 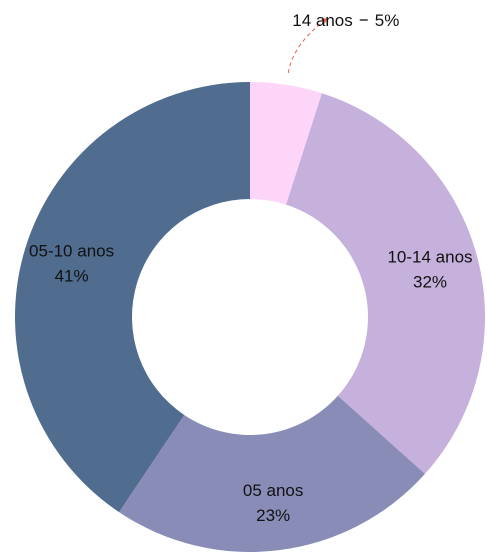 What do you see at coordinates (325, 20) in the screenshot?
I see `callout-arrowhead` at bounding box center [325, 20].